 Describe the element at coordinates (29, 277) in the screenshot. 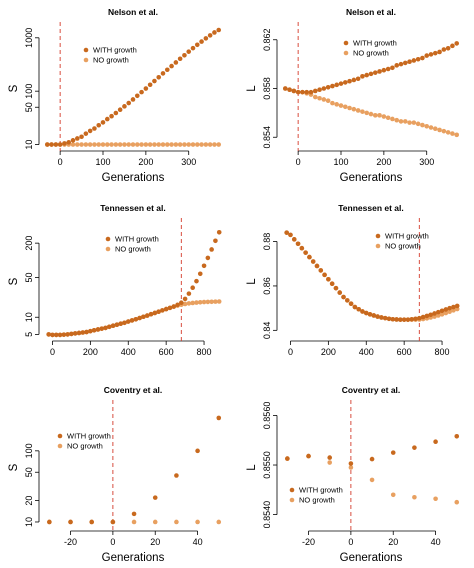

I see `y-tick-label: 50` at that location.